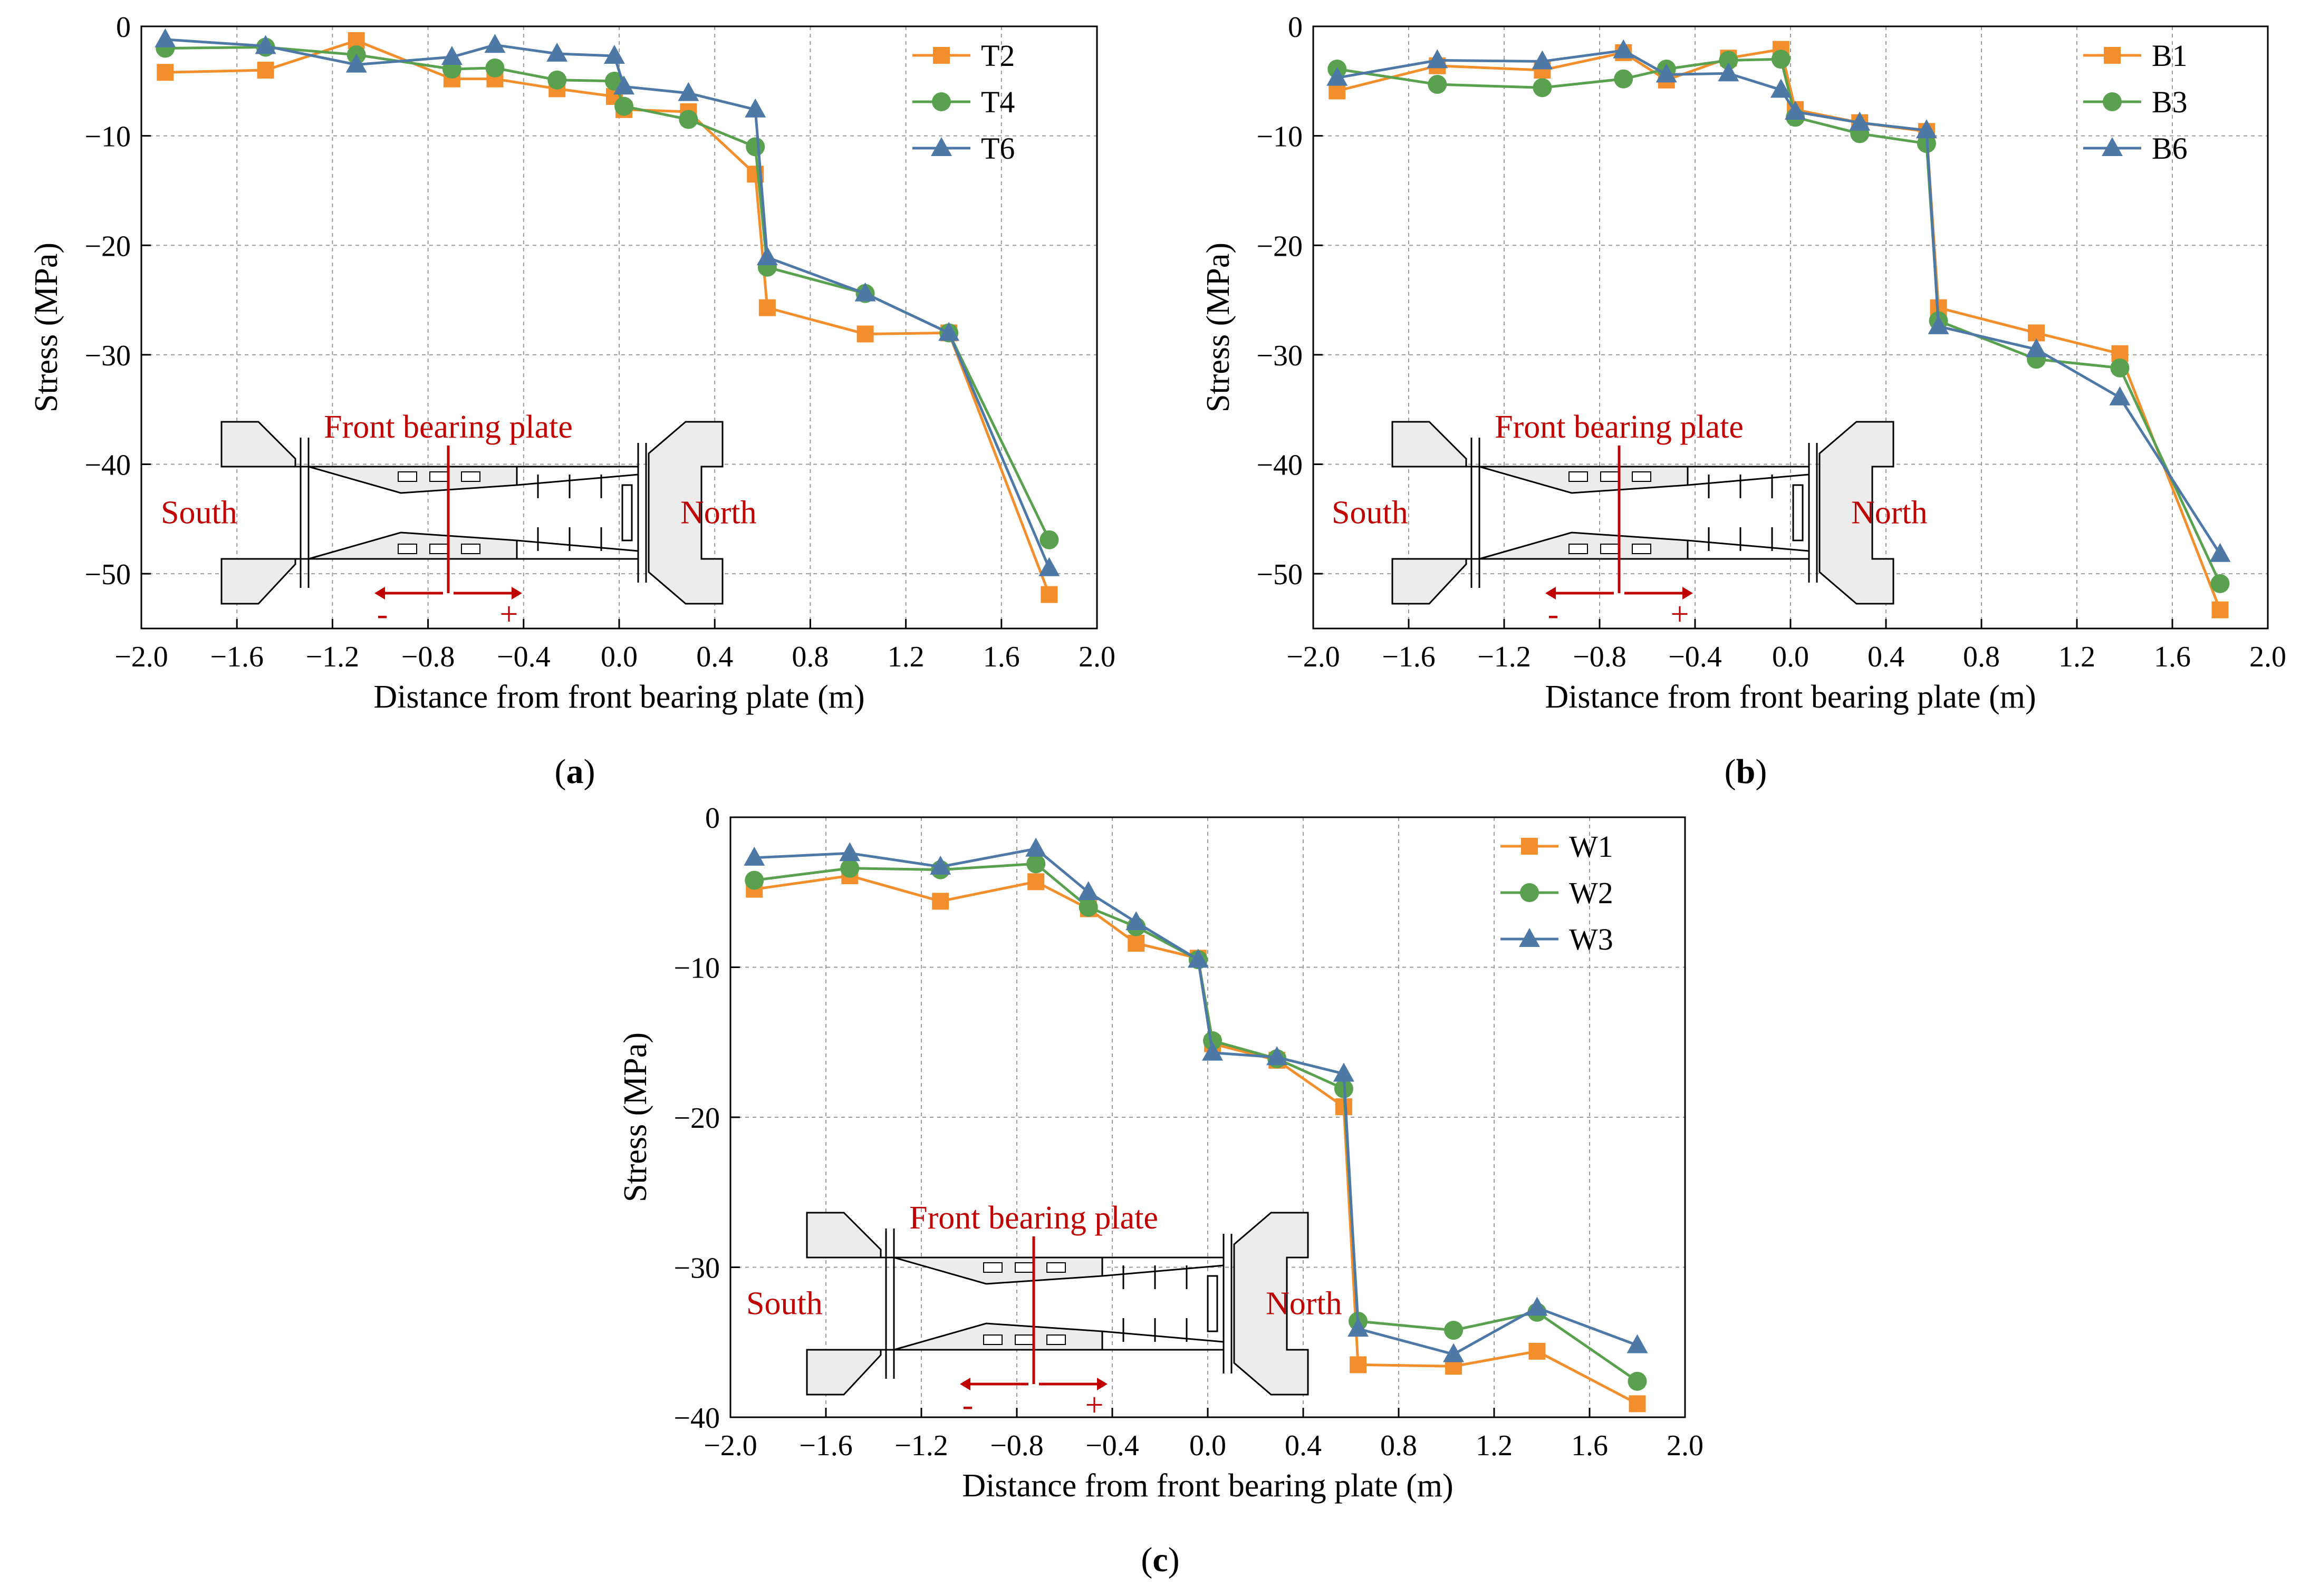 The width and height of the screenshot is (2310, 1596). Describe the element at coordinates (2172, 657) in the screenshot. I see `x-tick-label: 1.6` at that location.